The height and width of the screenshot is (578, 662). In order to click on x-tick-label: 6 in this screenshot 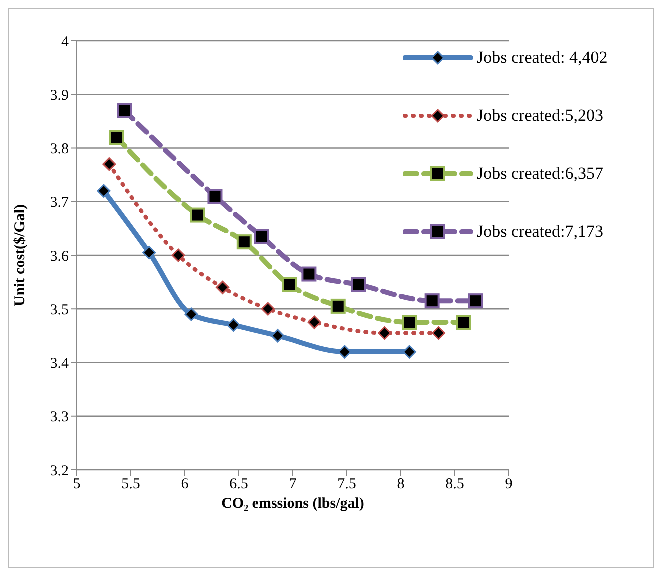, I will do `click(185, 484)`.